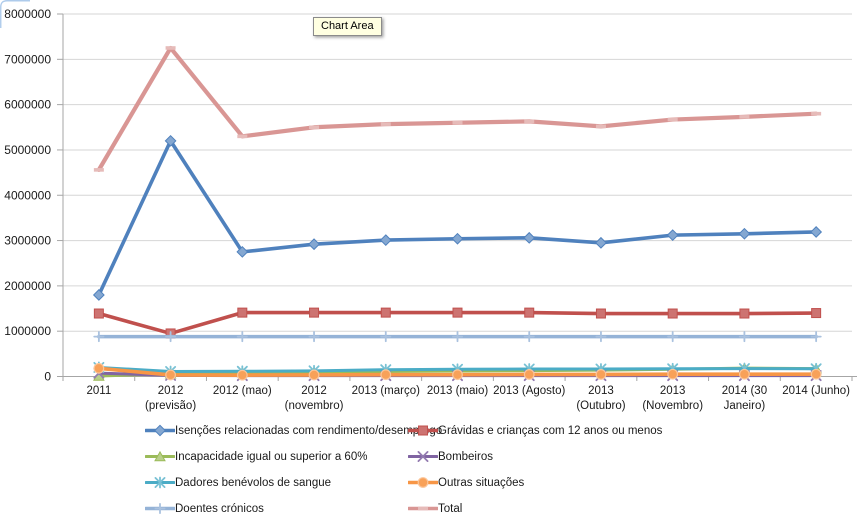 The height and width of the screenshot is (521, 863). I want to click on x-tick-label: 2013 (Agosto), so click(529, 391).